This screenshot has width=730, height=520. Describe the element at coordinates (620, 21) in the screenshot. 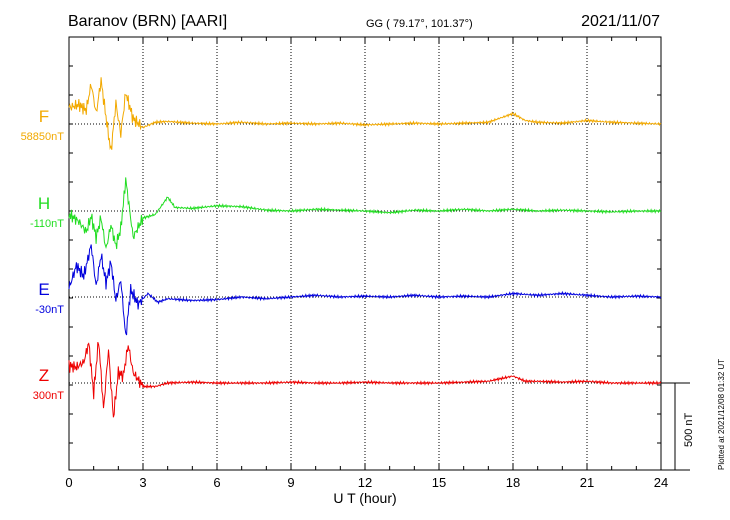

I see `plot-date: 2021/11/07` at that location.